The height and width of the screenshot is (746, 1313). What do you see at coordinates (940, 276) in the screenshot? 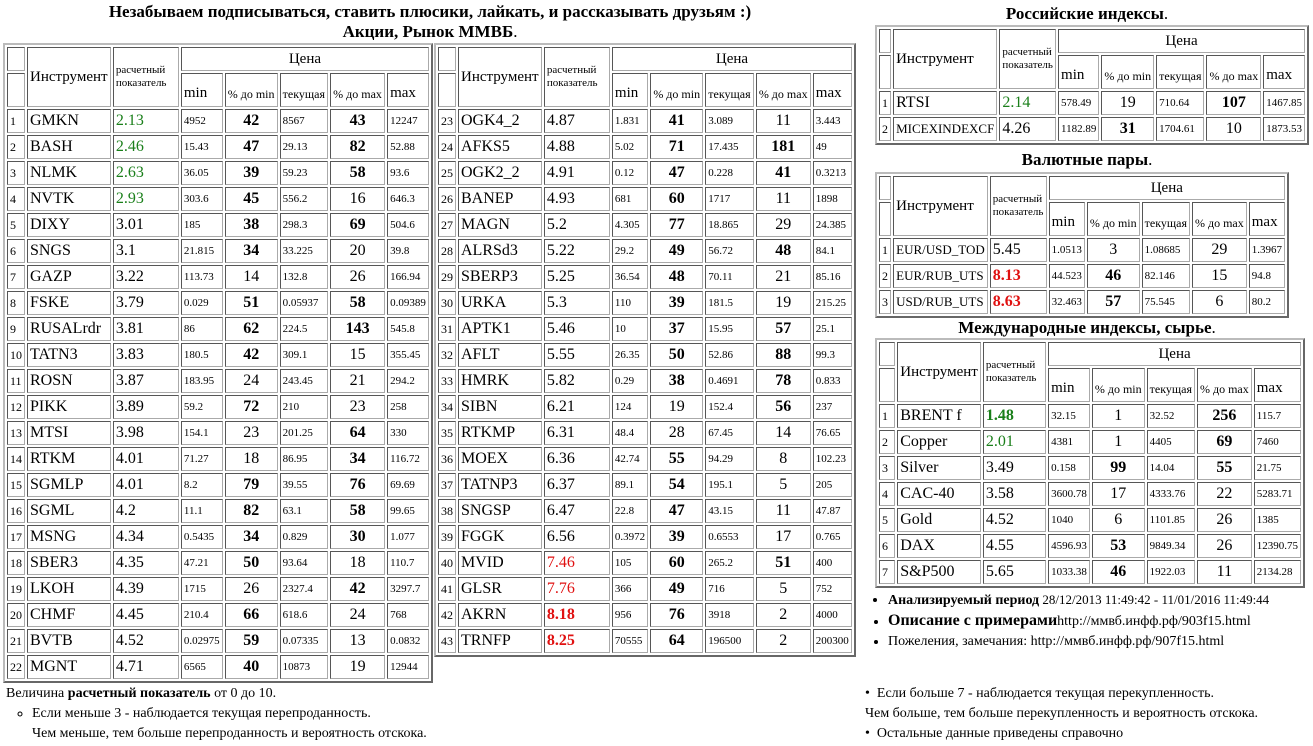
I see `instrument-name: EUR/RUB_UTS` at bounding box center [940, 276].